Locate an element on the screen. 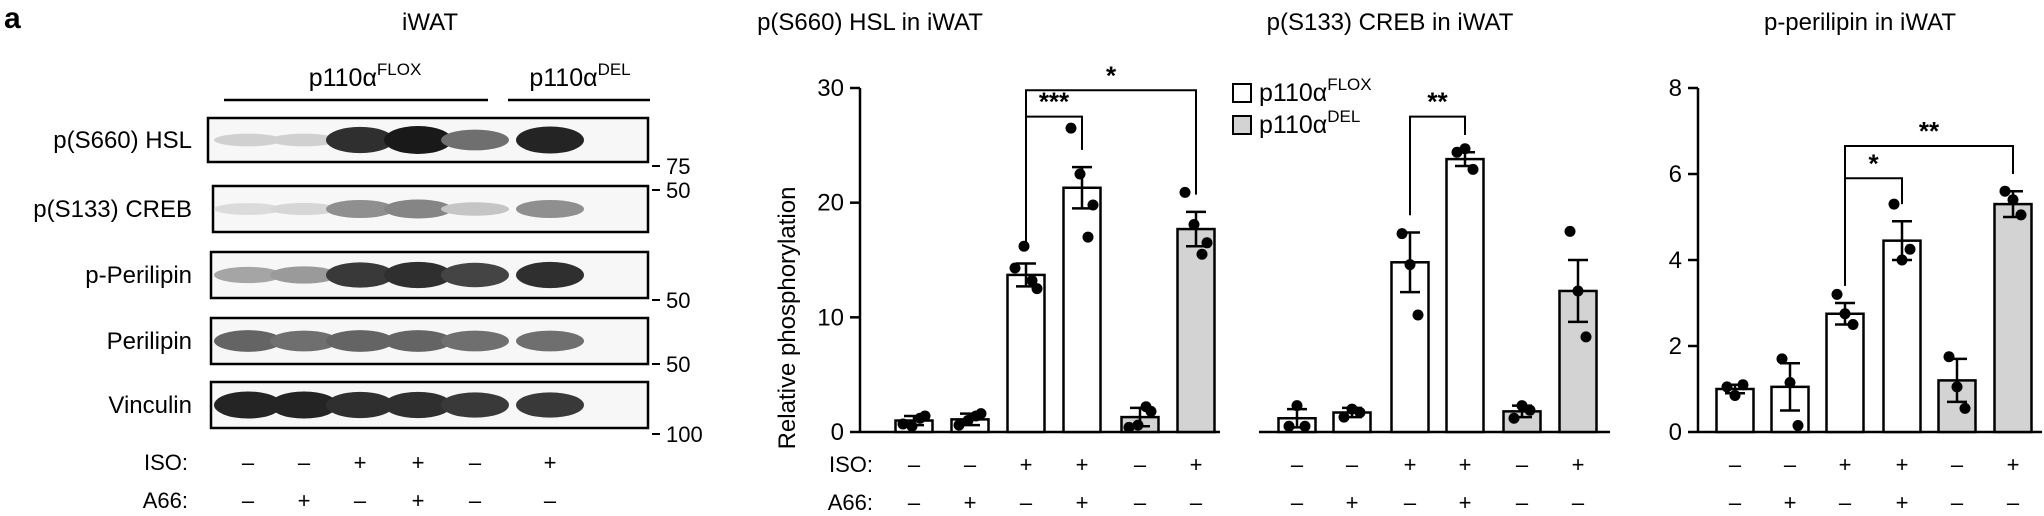 Image resolution: width=2044 pixels, height=516 pixels. svg-text: p110αFLOX is located at coordinates (1315, 91).